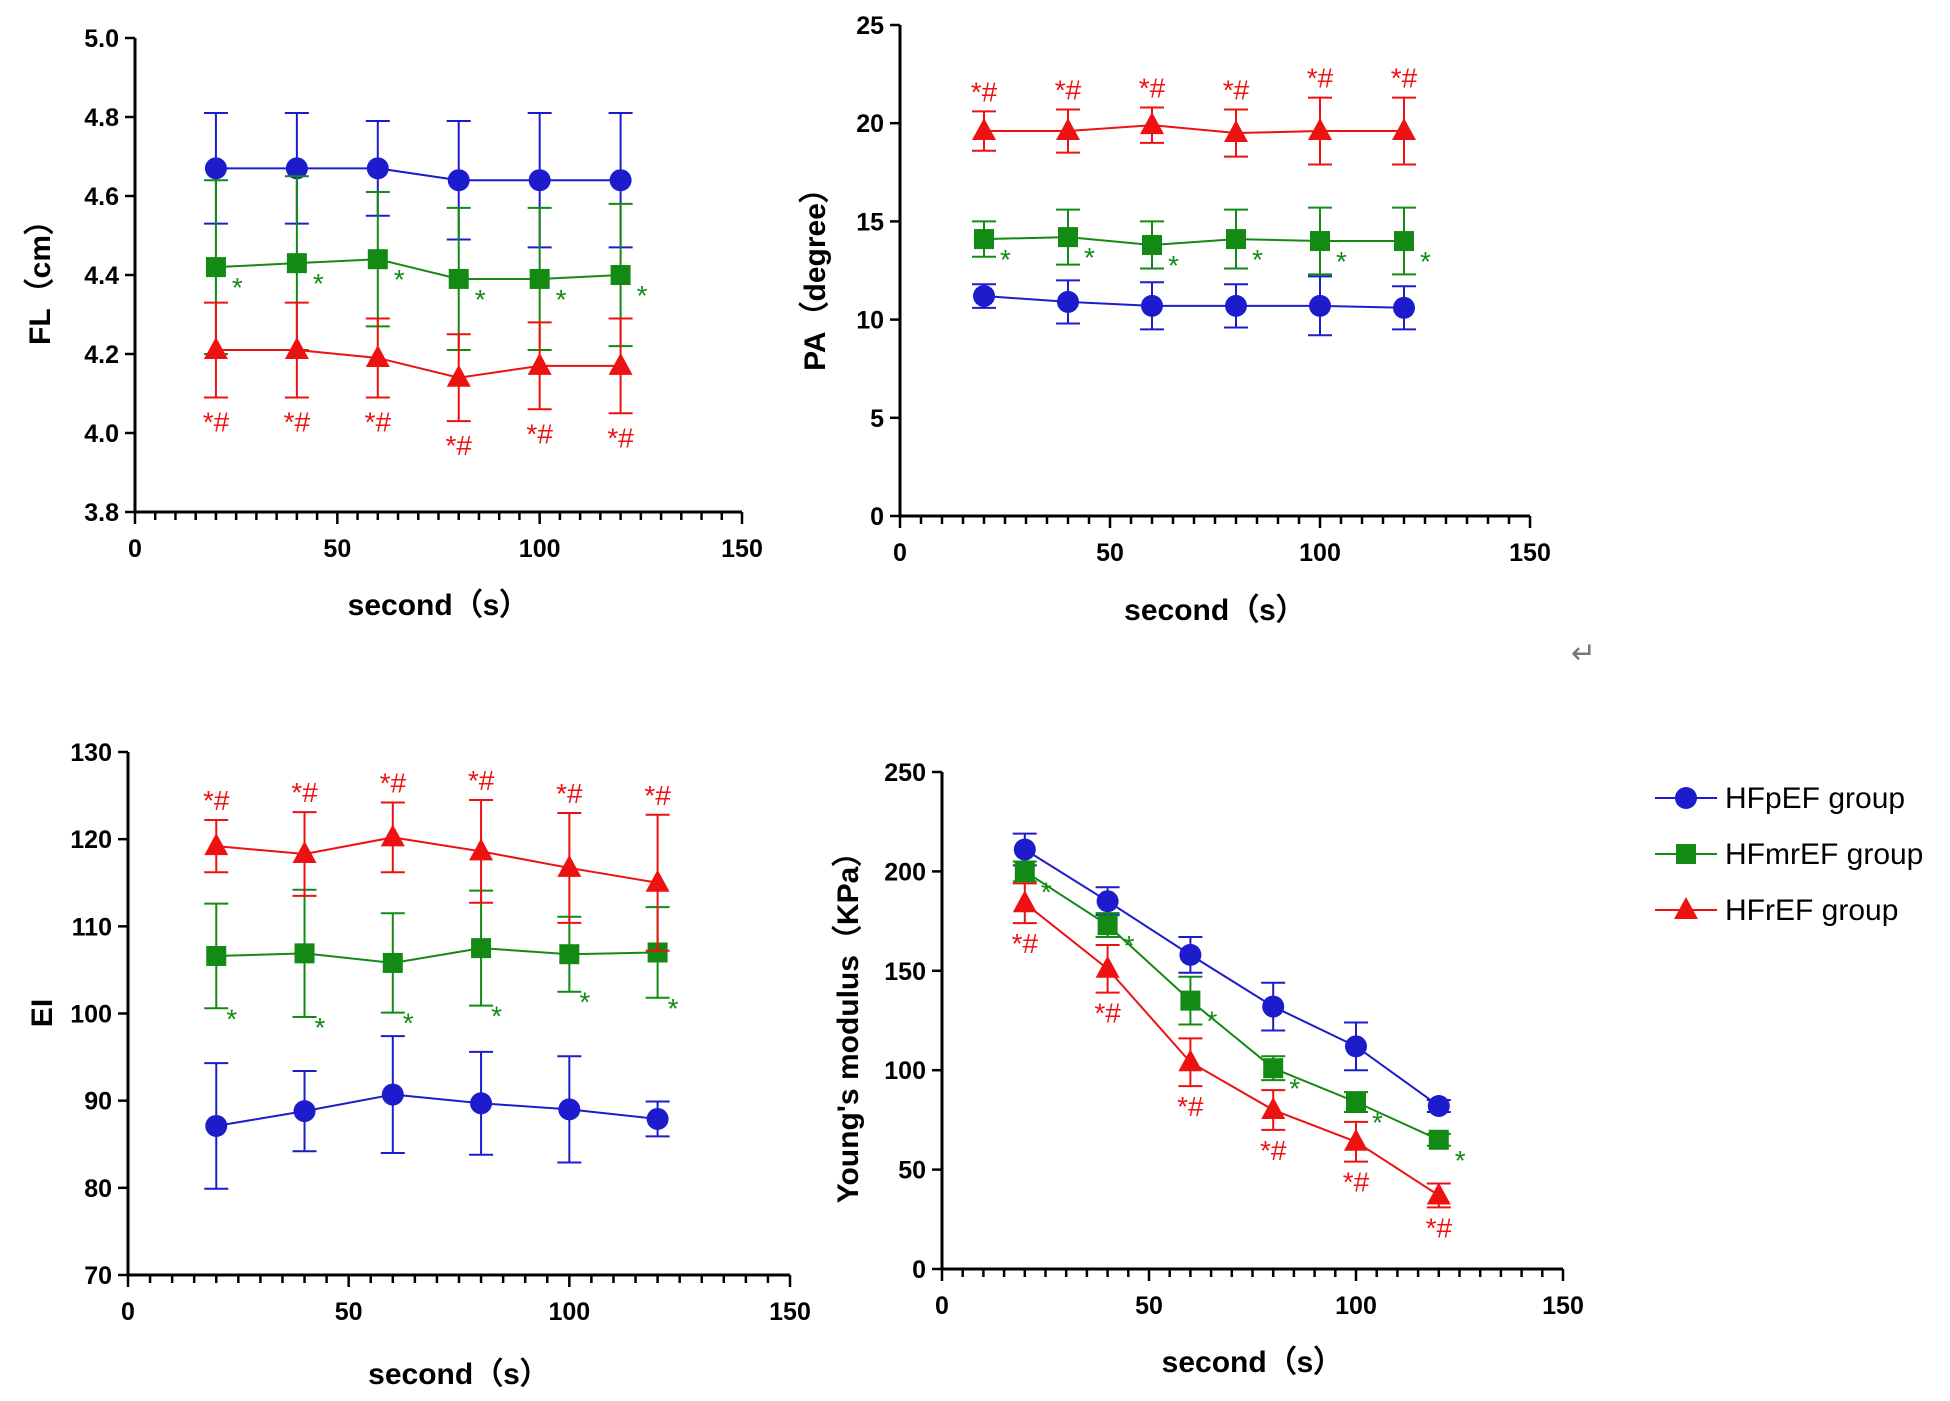 Image resolution: width=1950 pixels, height=1401 pixels. What do you see at coordinates (905, 972) in the screenshot?
I see `y-tick-label: 150` at bounding box center [905, 972].